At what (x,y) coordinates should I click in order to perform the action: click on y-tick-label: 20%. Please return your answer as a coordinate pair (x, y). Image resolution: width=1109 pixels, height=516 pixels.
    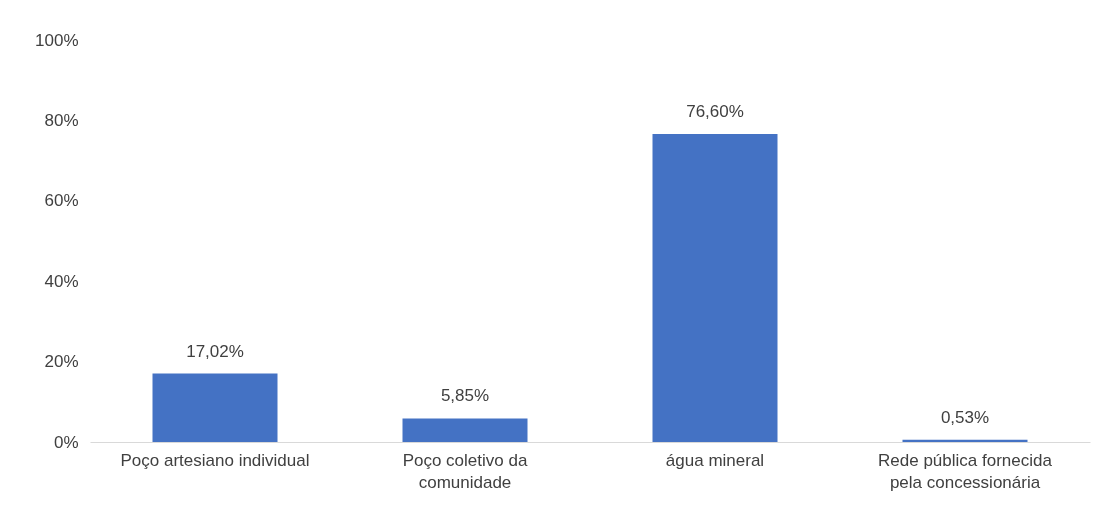
    Looking at the image, I should click on (61, 362).